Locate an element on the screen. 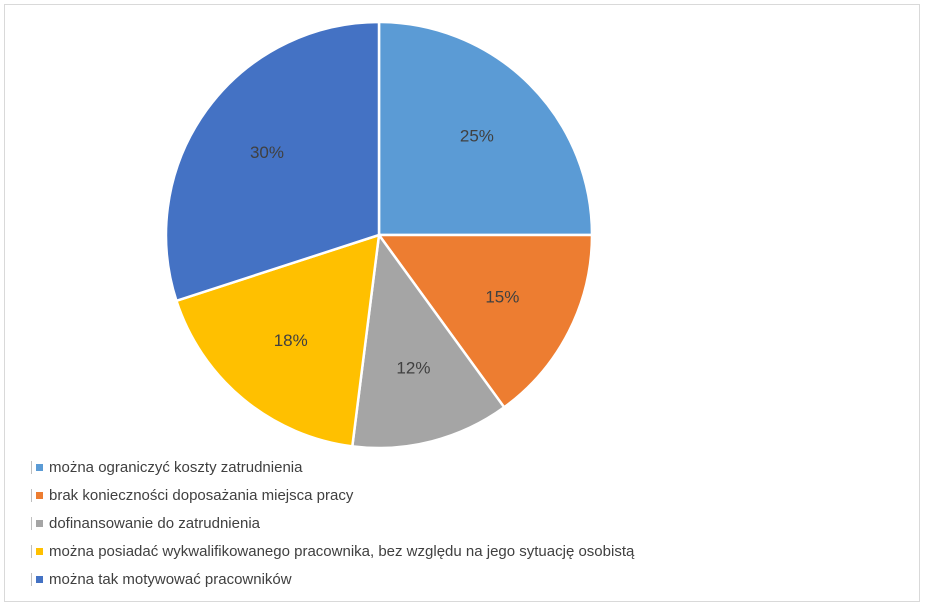 The width and height of the screenshot is (926, 608). legend-label-costs: można ograniczyć koszty zatrudnienia is located at coordinates (176, 467).